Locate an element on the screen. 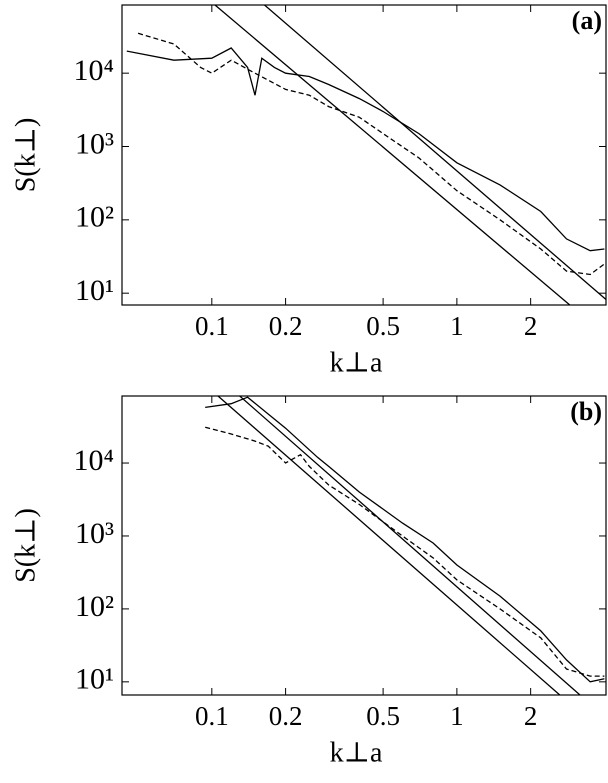 Image resolution: width=608 pixels, height=783 pixels. panel-label: (b) is located at coordinates (586, 411).